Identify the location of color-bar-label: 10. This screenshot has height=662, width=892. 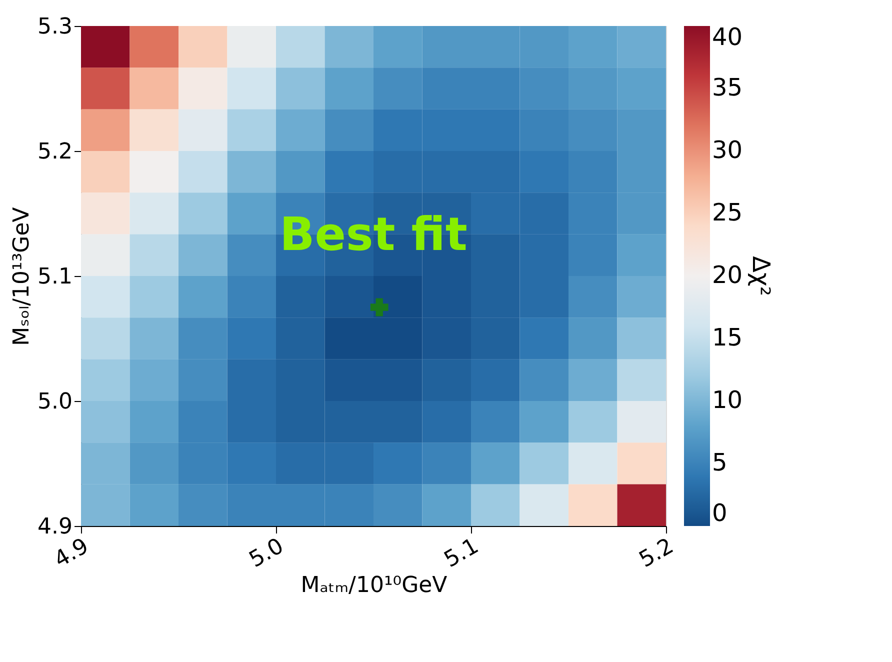
(727, 400).